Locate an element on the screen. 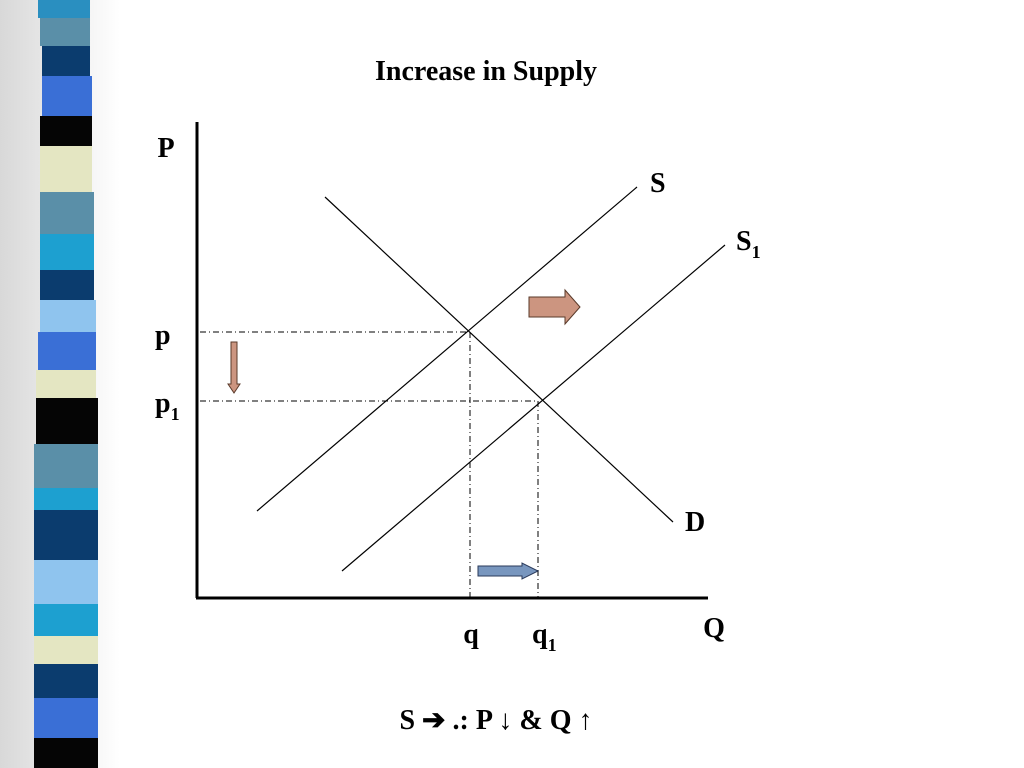 The width and height of the screenshot is (1024, 768). demand-curve is located at coordinates (499, 359).